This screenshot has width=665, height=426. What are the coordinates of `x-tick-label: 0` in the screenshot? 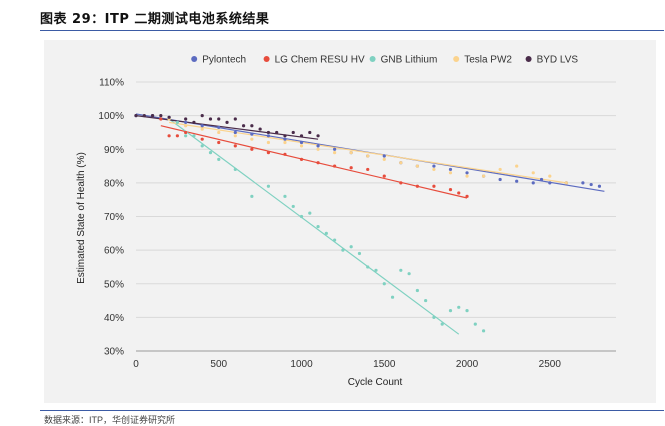 It's located at (136, 364).